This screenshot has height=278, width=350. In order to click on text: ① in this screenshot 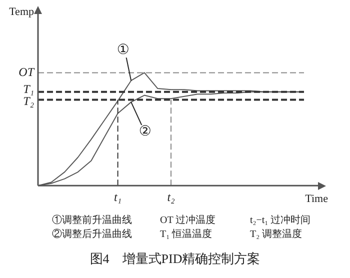, I will do `click(123, 50)`.